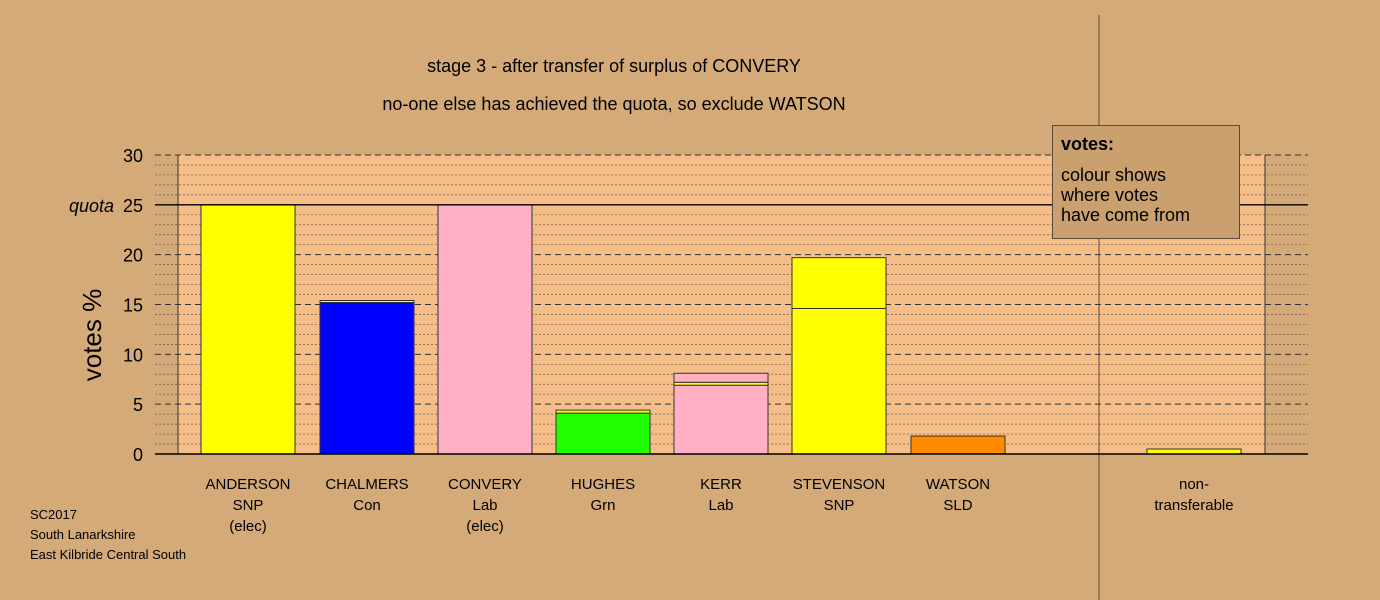  Describe the element at coordinates (133, 306) in the screenshot. I see `y-tick-label: 15` at that location.